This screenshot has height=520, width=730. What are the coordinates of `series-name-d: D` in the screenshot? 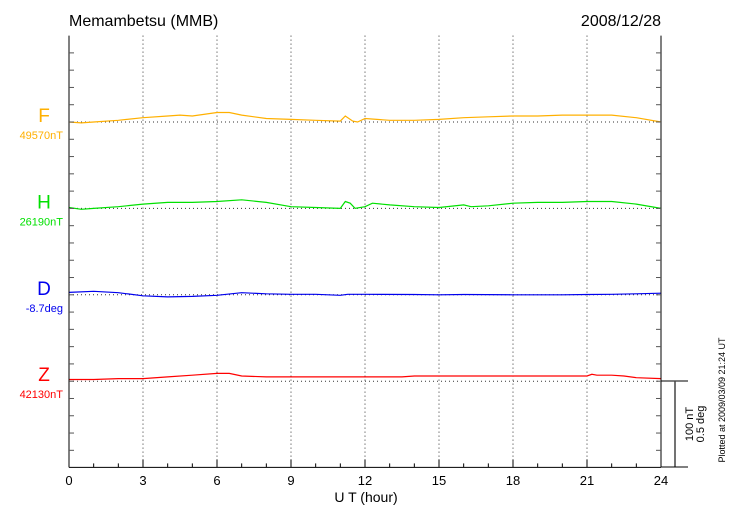 It's located at (44, 289).